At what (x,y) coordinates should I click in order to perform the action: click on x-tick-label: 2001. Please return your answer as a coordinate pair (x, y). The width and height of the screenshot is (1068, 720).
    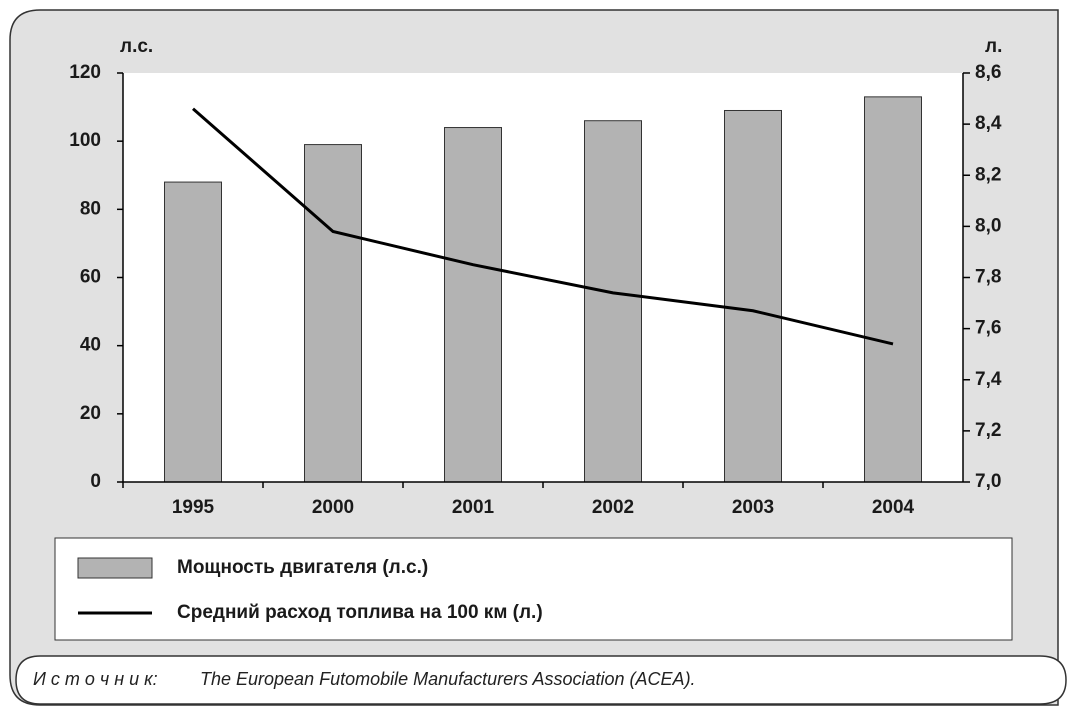
    Looking at the image, I should click on (473, 507).